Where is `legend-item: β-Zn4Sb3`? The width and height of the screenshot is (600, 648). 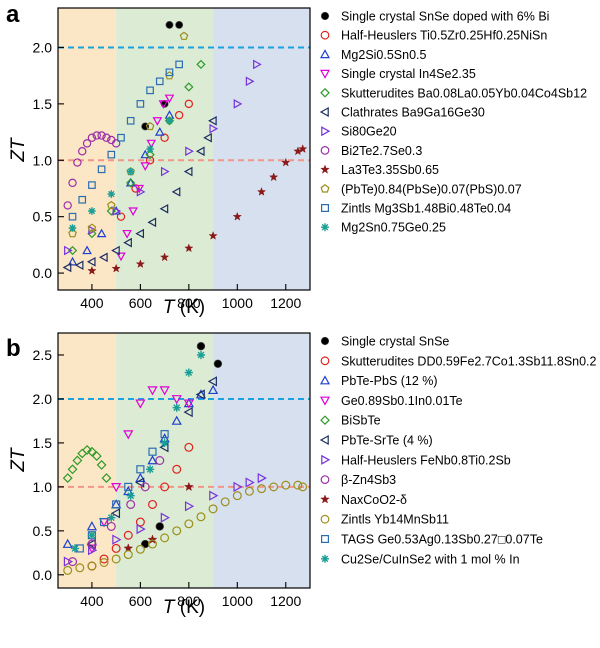 legend-item: β-Zn4Sb3 is located at coordinates (358, 480).